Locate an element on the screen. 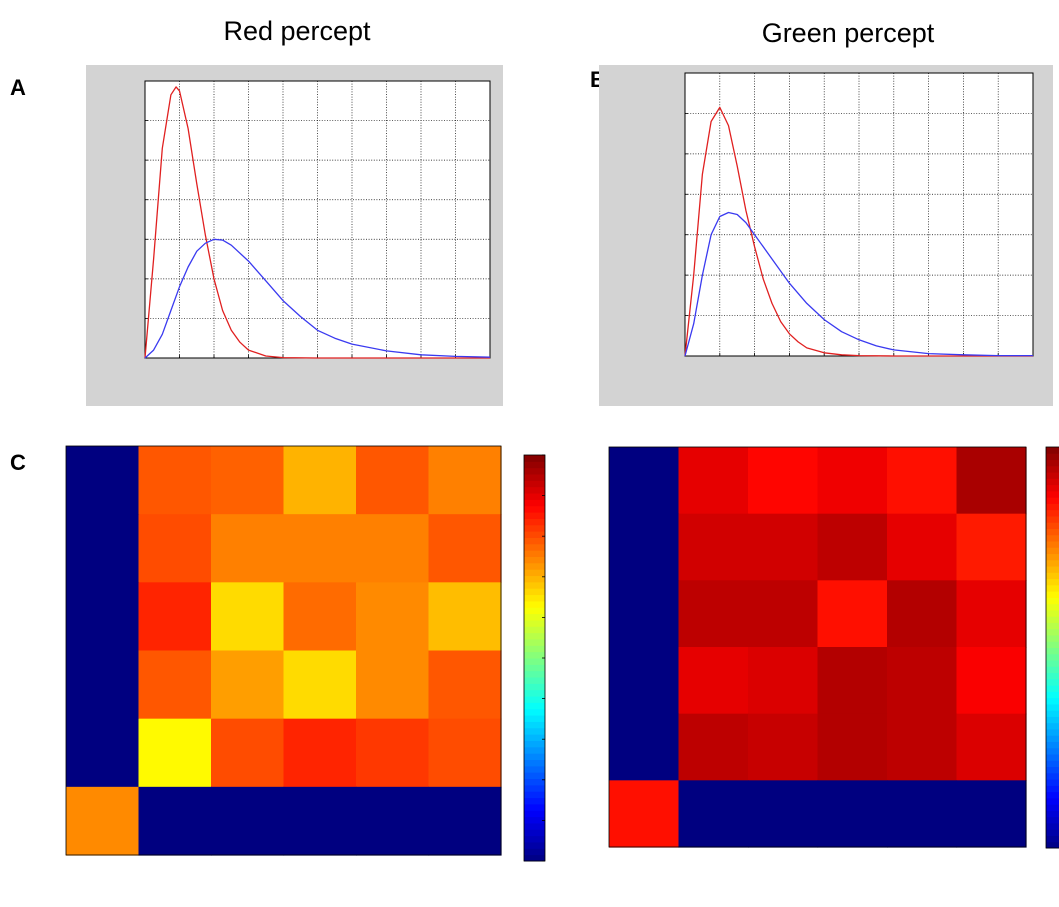 The height and width of the screenshot is (907, 1059). line-chart-a is located at coordinates (294, 235).